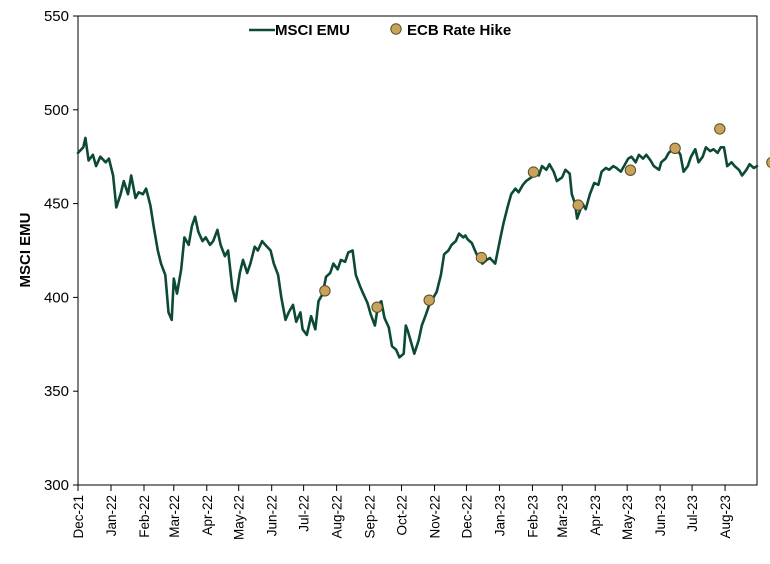 Image resolution: width=770 pixels, height=564 pixels. What do you see at coordinates (272, 515) in the screenshot?
I see `x-tick-label: Jun-22` at bounding box center [272, 515].